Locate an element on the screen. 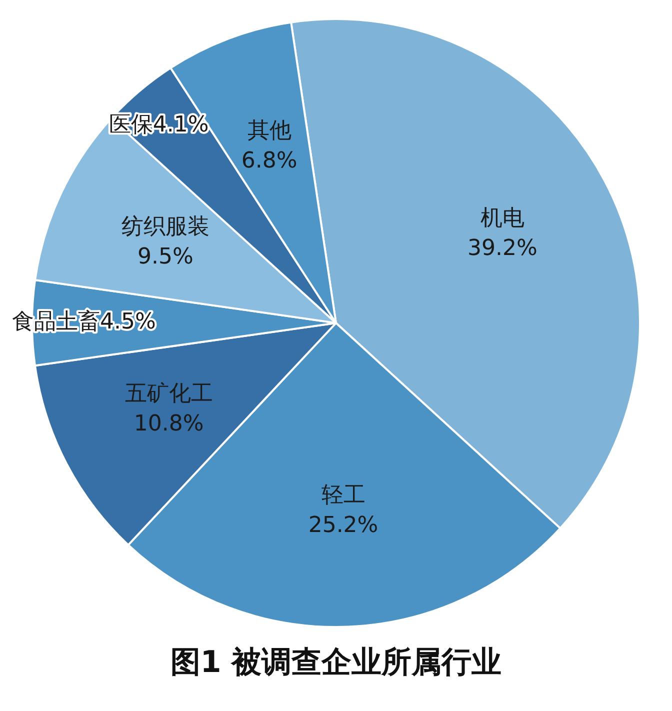 This screenshot has width=672, height=711. text: 图1 被调查企业所属行业 is located at coordinates (336, 663).